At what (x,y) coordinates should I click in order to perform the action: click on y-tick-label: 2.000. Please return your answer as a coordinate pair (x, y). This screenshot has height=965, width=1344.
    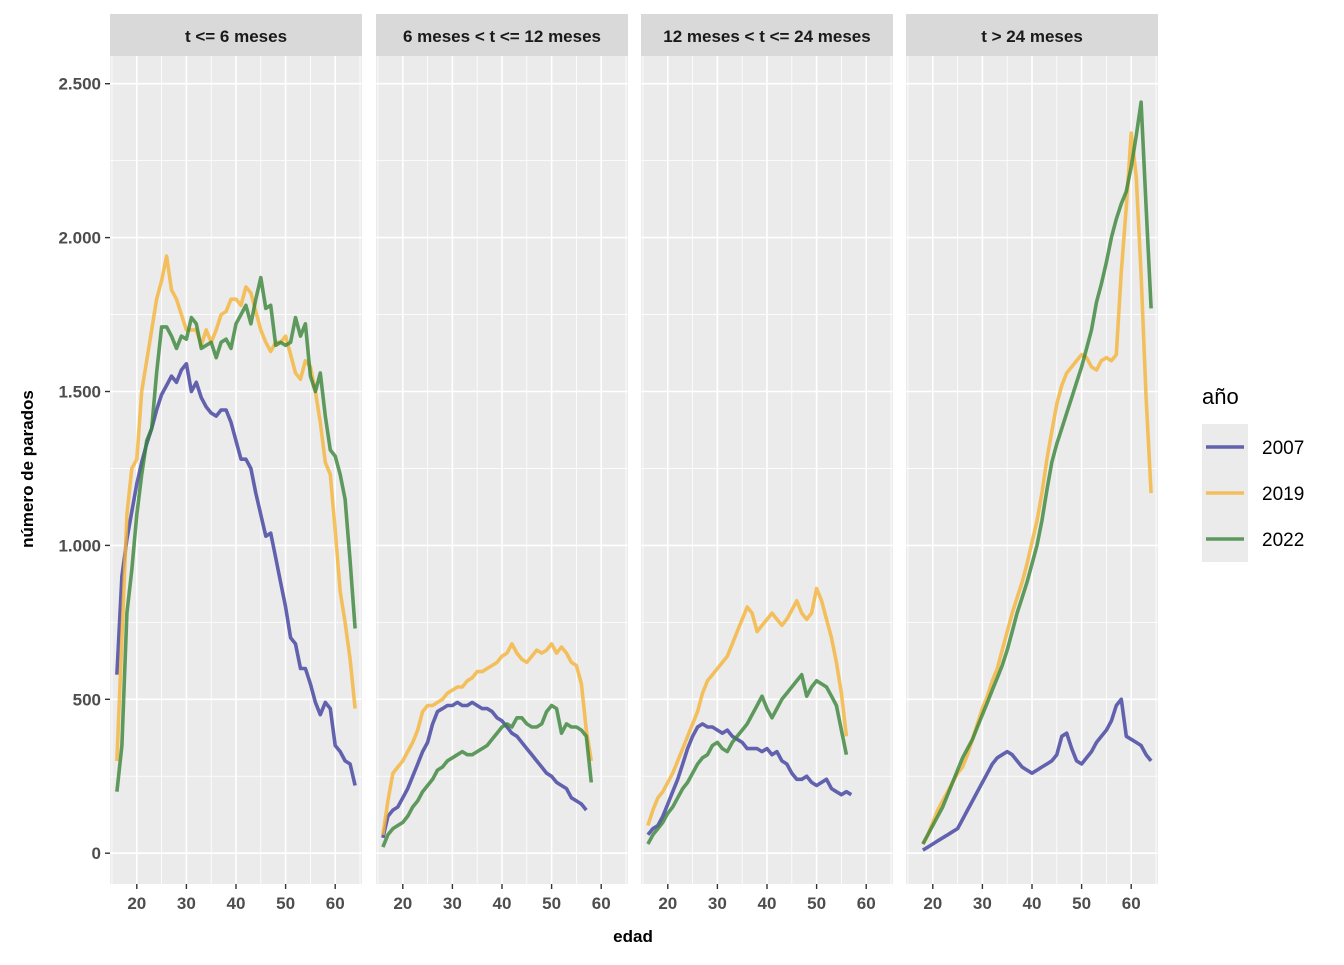
    Looking at the image, I should click on (79, 238).